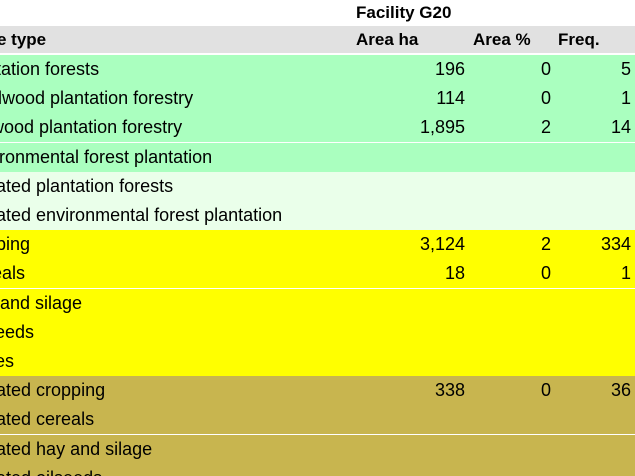 The height and width of the screenshot is (476, 635). I want to click on table-row: gated cereals, so click(317, 420).